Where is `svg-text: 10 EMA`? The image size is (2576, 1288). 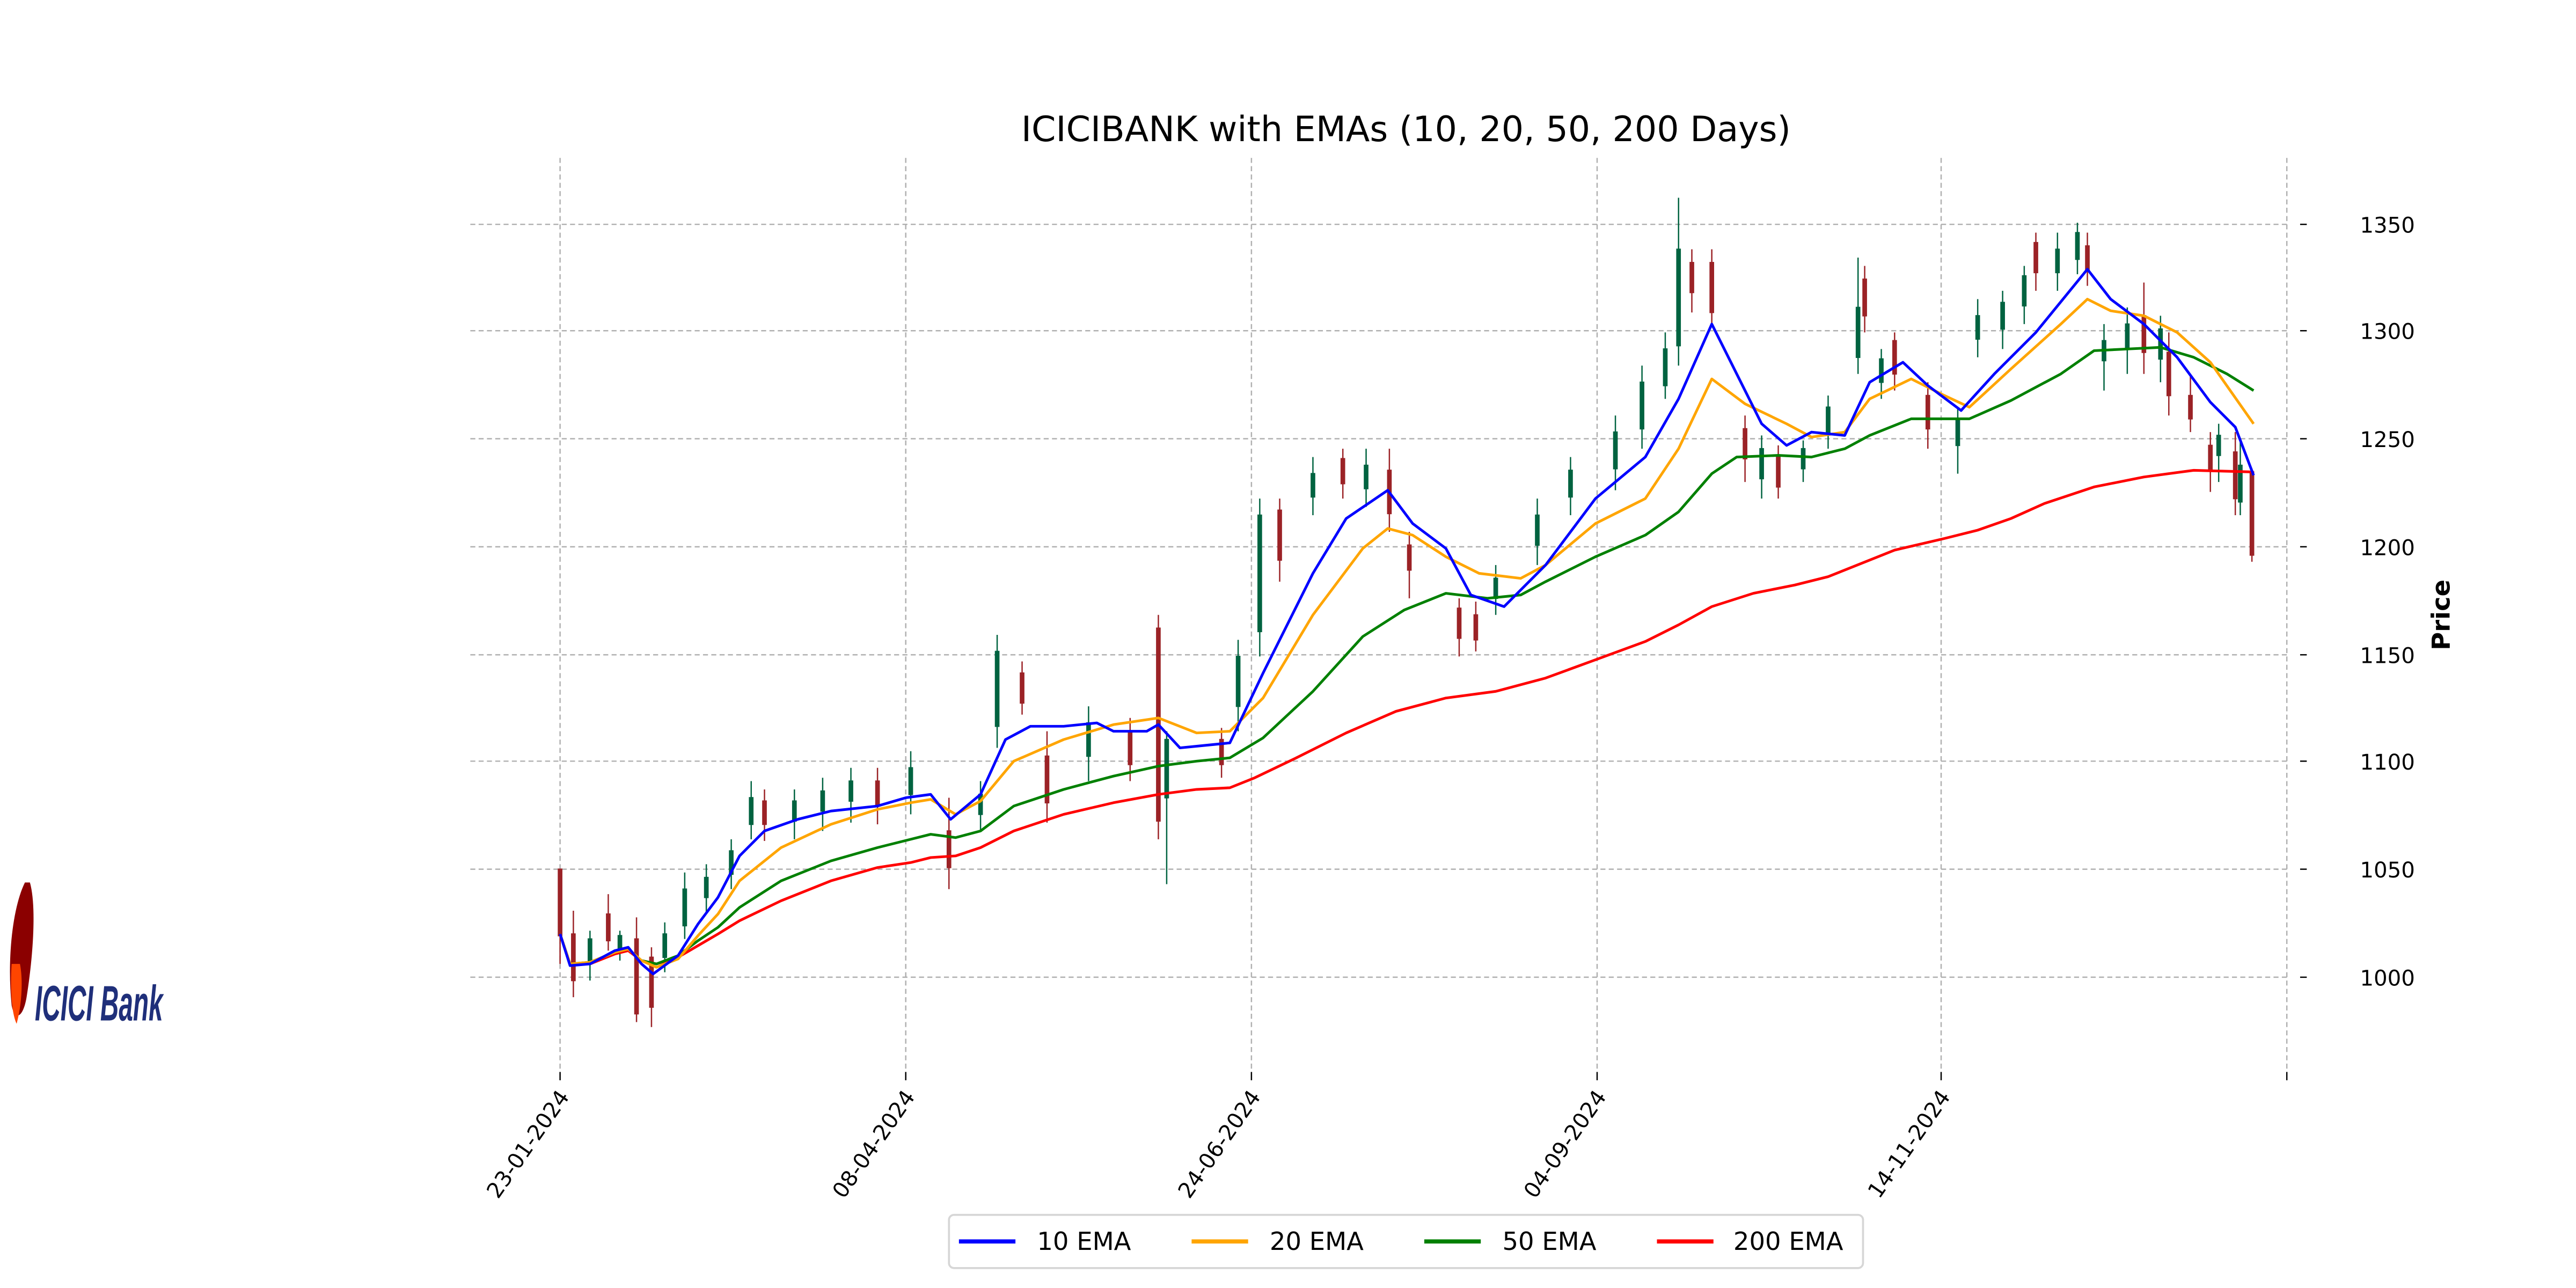 svg-text: 10 EMA is located at coordinates (1084, 1241).